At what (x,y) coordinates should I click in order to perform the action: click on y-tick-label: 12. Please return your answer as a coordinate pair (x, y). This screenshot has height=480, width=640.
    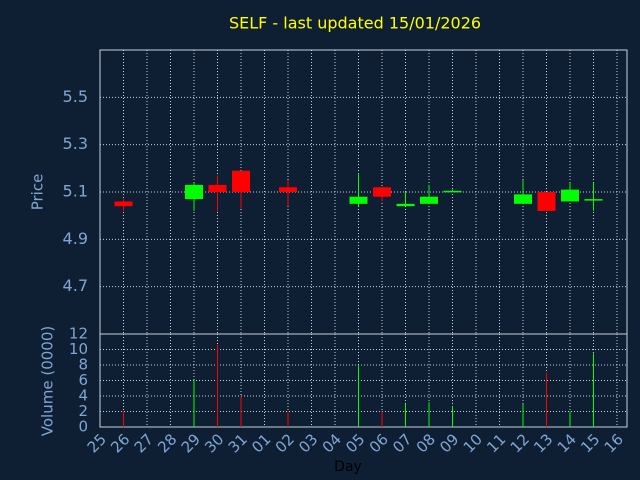
    Looking at the image, I should click on (78, 334).